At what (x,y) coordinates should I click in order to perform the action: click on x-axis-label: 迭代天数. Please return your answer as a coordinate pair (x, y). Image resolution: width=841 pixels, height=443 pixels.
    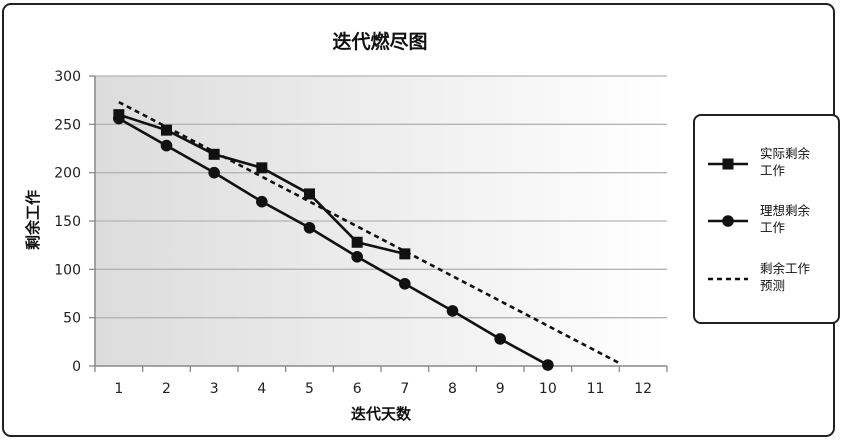
    Looking at the image, I should click on (381, 414).